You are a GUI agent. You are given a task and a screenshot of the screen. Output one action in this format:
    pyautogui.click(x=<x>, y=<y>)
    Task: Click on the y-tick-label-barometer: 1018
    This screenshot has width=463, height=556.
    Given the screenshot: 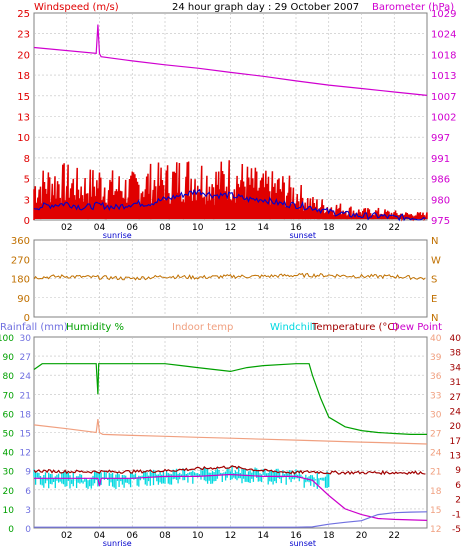 What is the action you would take?
    pyautogui.click(x=443, y=55)
    